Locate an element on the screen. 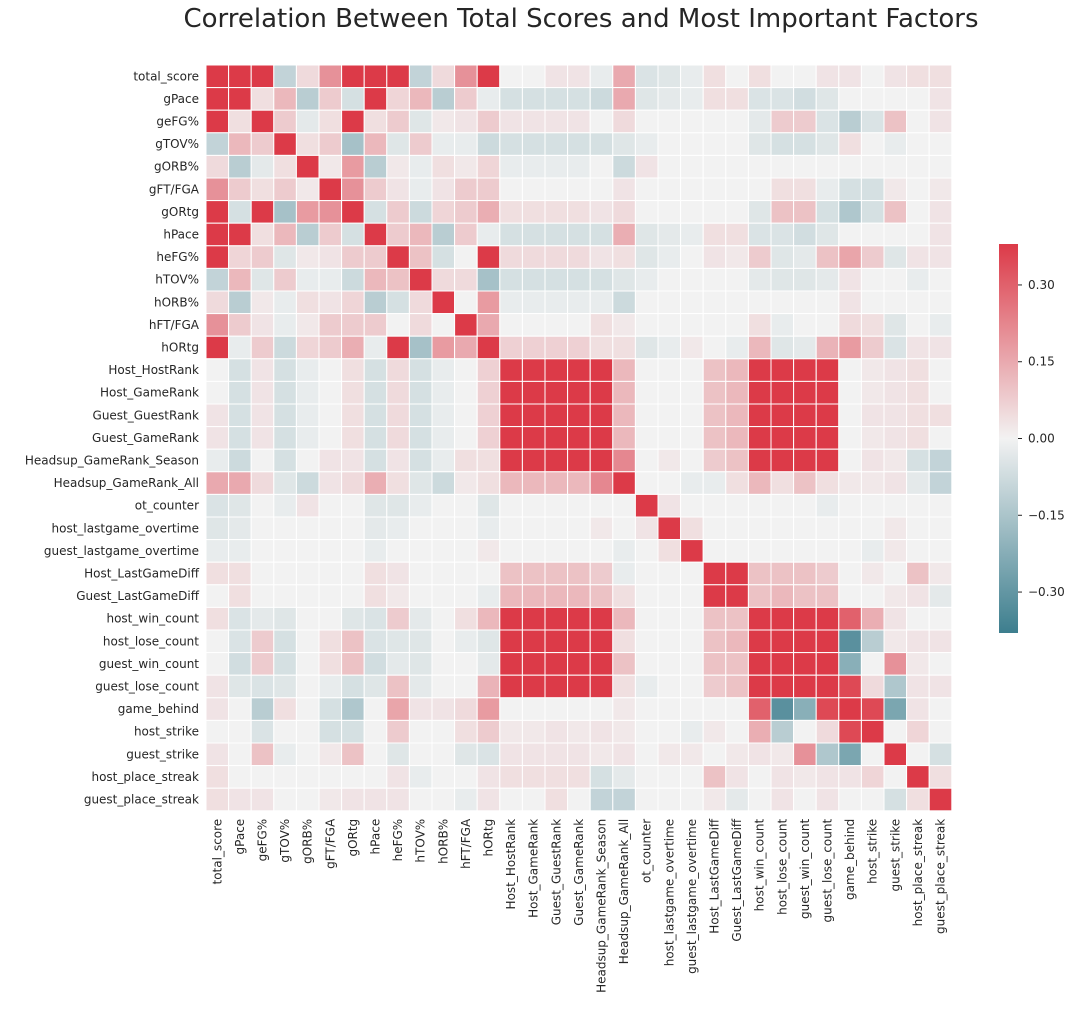 This screenshot has width=1072, height=1019. x-tick-label: Headsup_GameRank_All is located at coordinates (624, 891).